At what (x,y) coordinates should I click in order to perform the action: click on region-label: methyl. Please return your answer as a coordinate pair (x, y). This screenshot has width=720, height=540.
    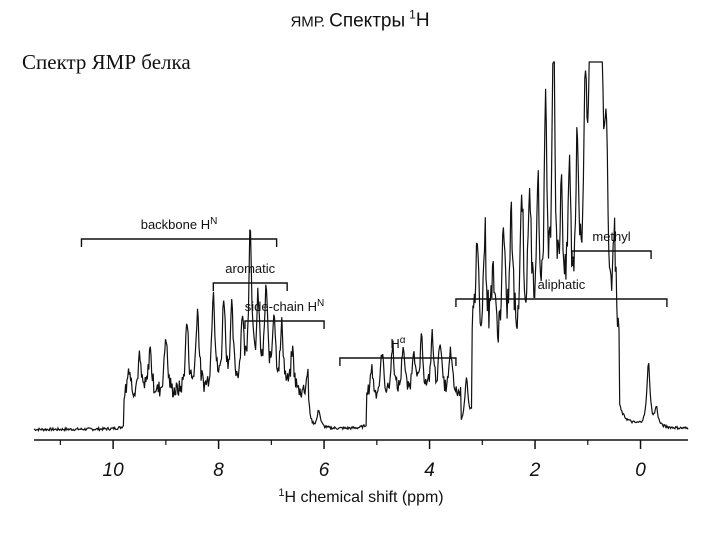
    Looking at the image, I should click on (611, 236).